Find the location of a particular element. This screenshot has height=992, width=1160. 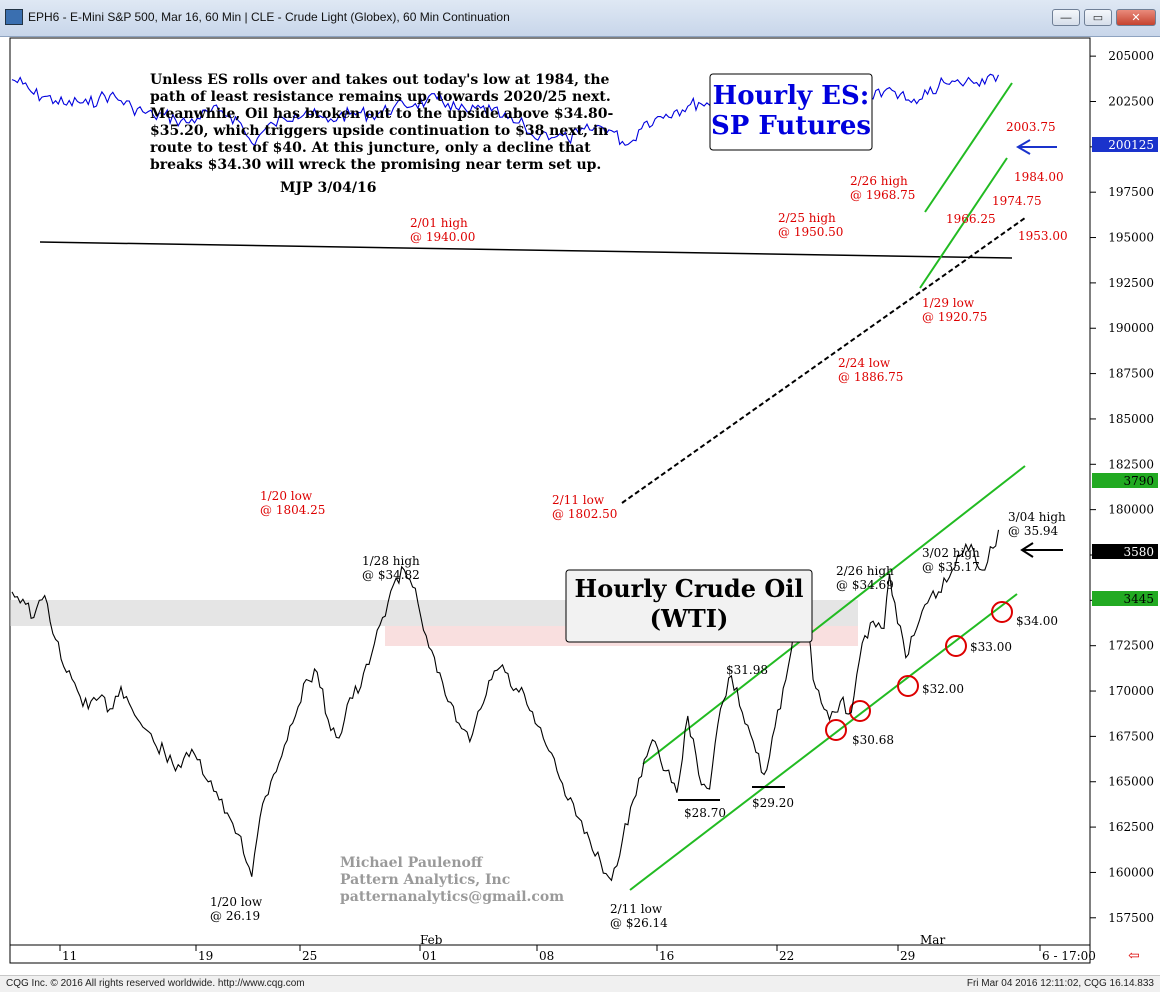

time-axis: 11 19 25 01 08 16 22 29 6 - 17:00 Feb Mar ⇦ is located at coordinates (574, 948).